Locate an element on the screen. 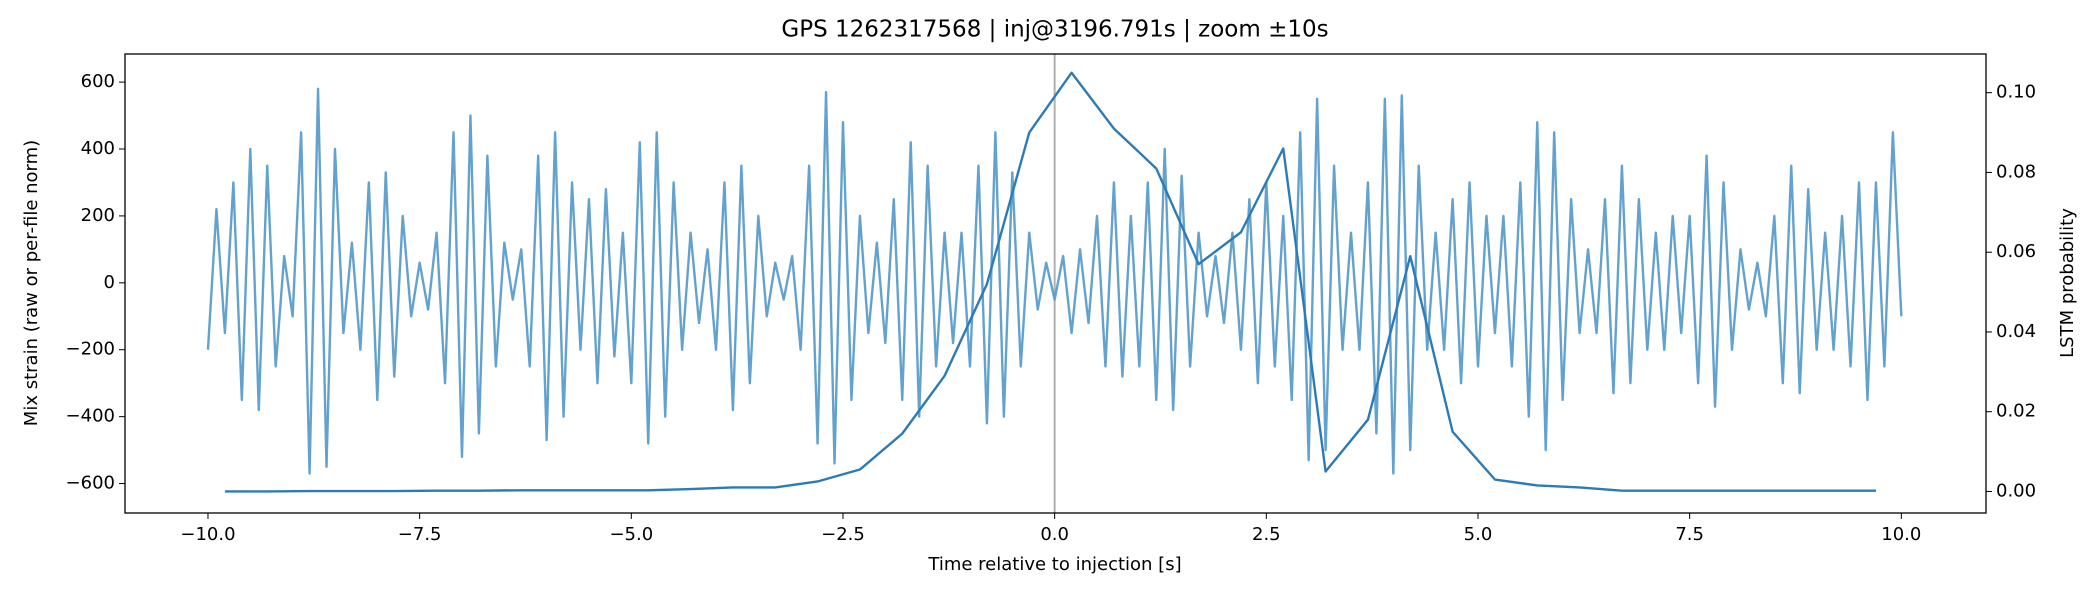 This screenshot has height=600, width=2100. y2-tick-label: 0.02 is located at coordinates (2016, 411).